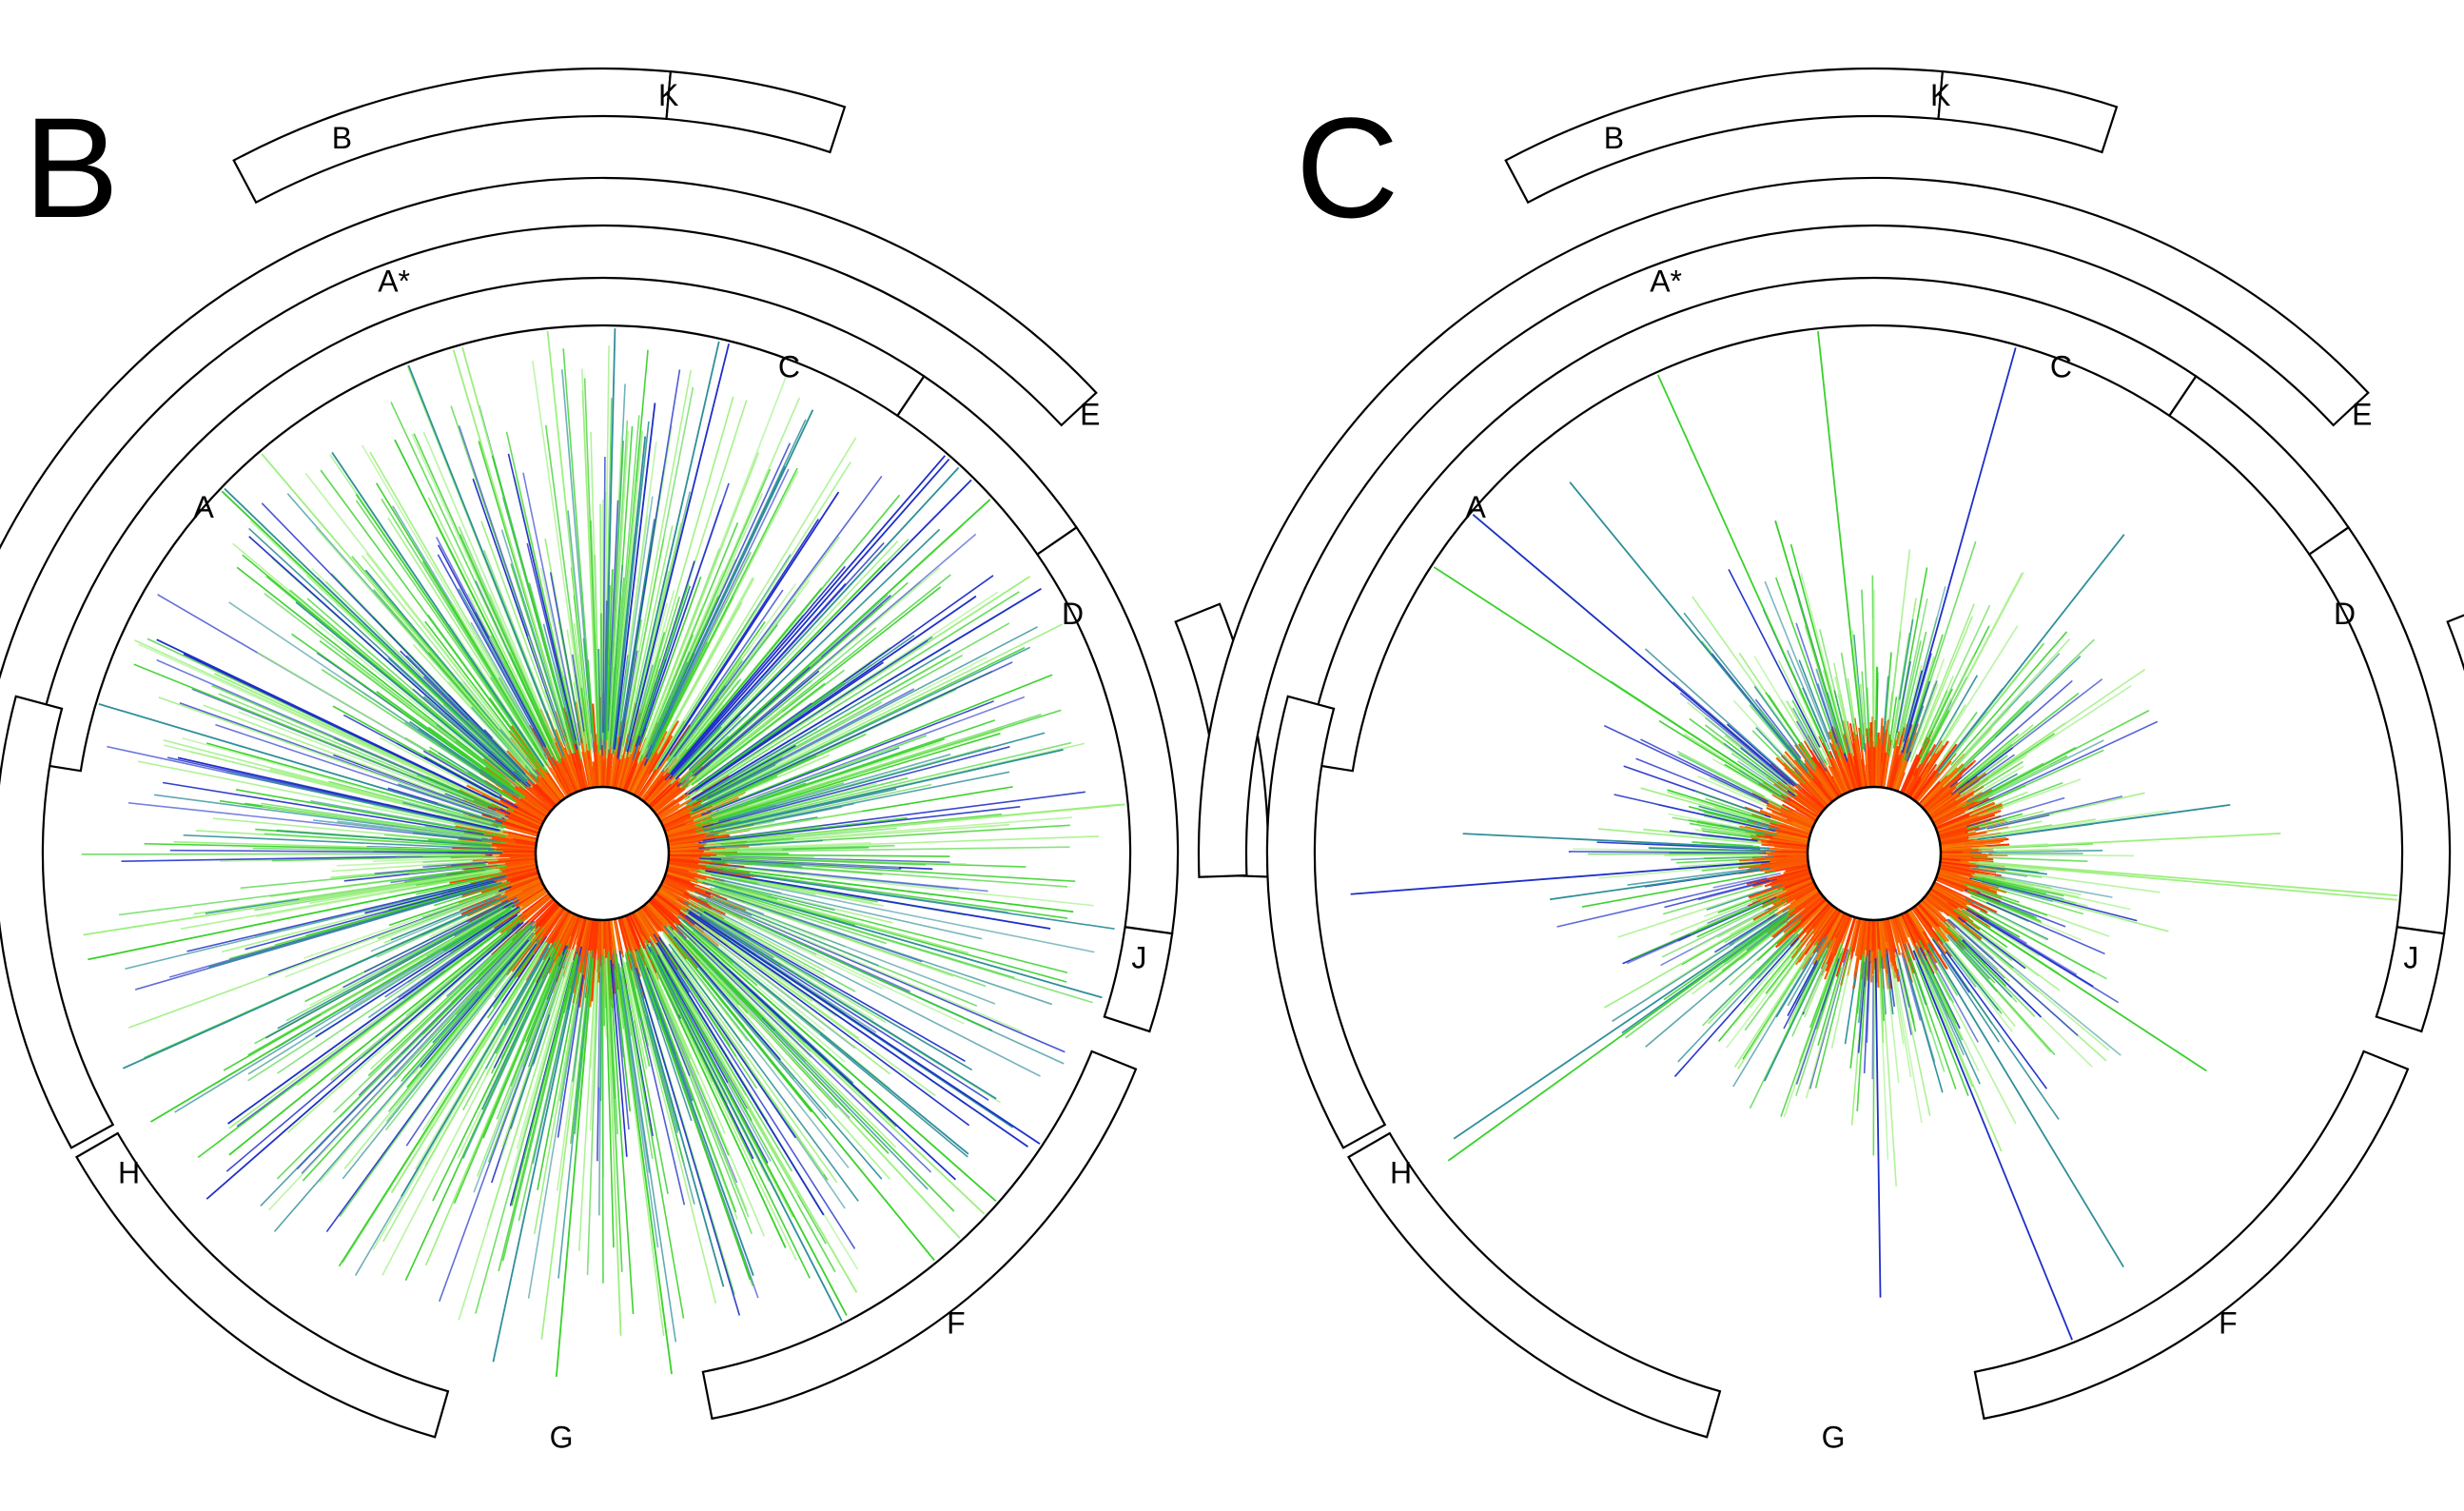 This screenshot has width=2464, height=1511. Describe the element at coordinates (129, 1173) in the screenshot. I see `segment-label-h: H` at that location.